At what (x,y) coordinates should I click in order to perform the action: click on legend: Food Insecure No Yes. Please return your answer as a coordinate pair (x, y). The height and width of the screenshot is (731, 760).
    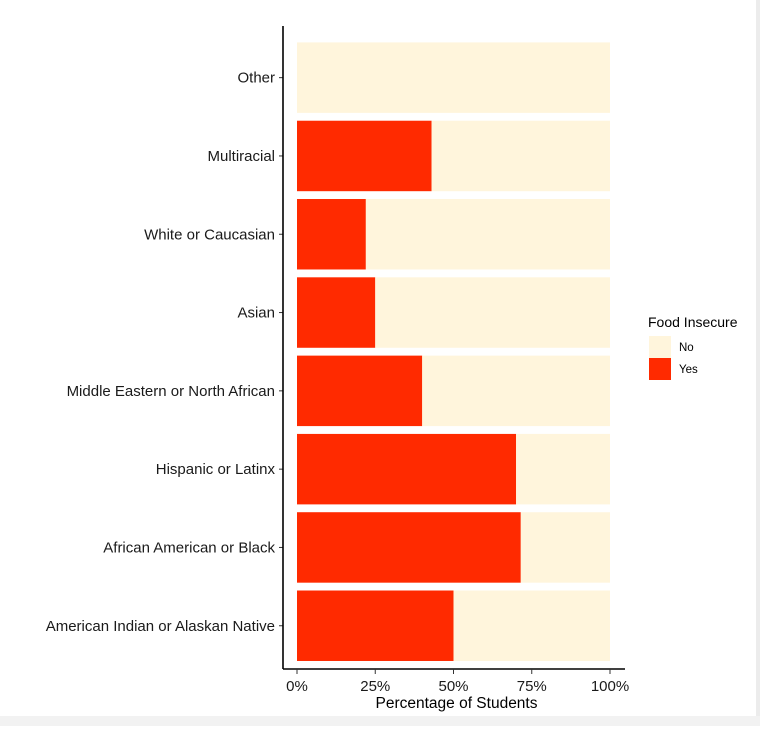
    Looking at the image, I should click on (693, 347).